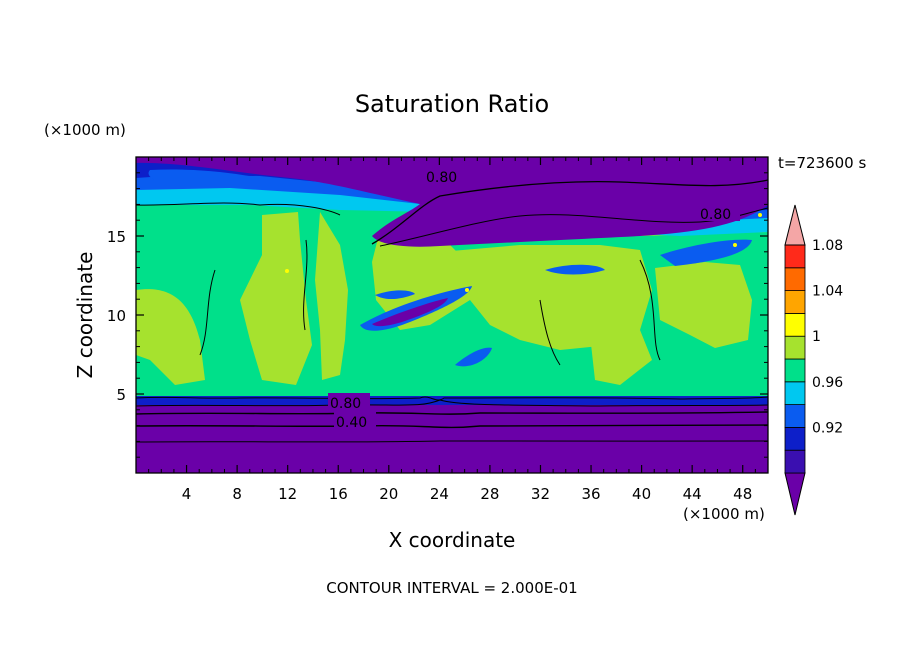  Describe the element at coordinates (724, 514) in the screenshot. I see `x-unit-label: (×1000 m)` at that location.